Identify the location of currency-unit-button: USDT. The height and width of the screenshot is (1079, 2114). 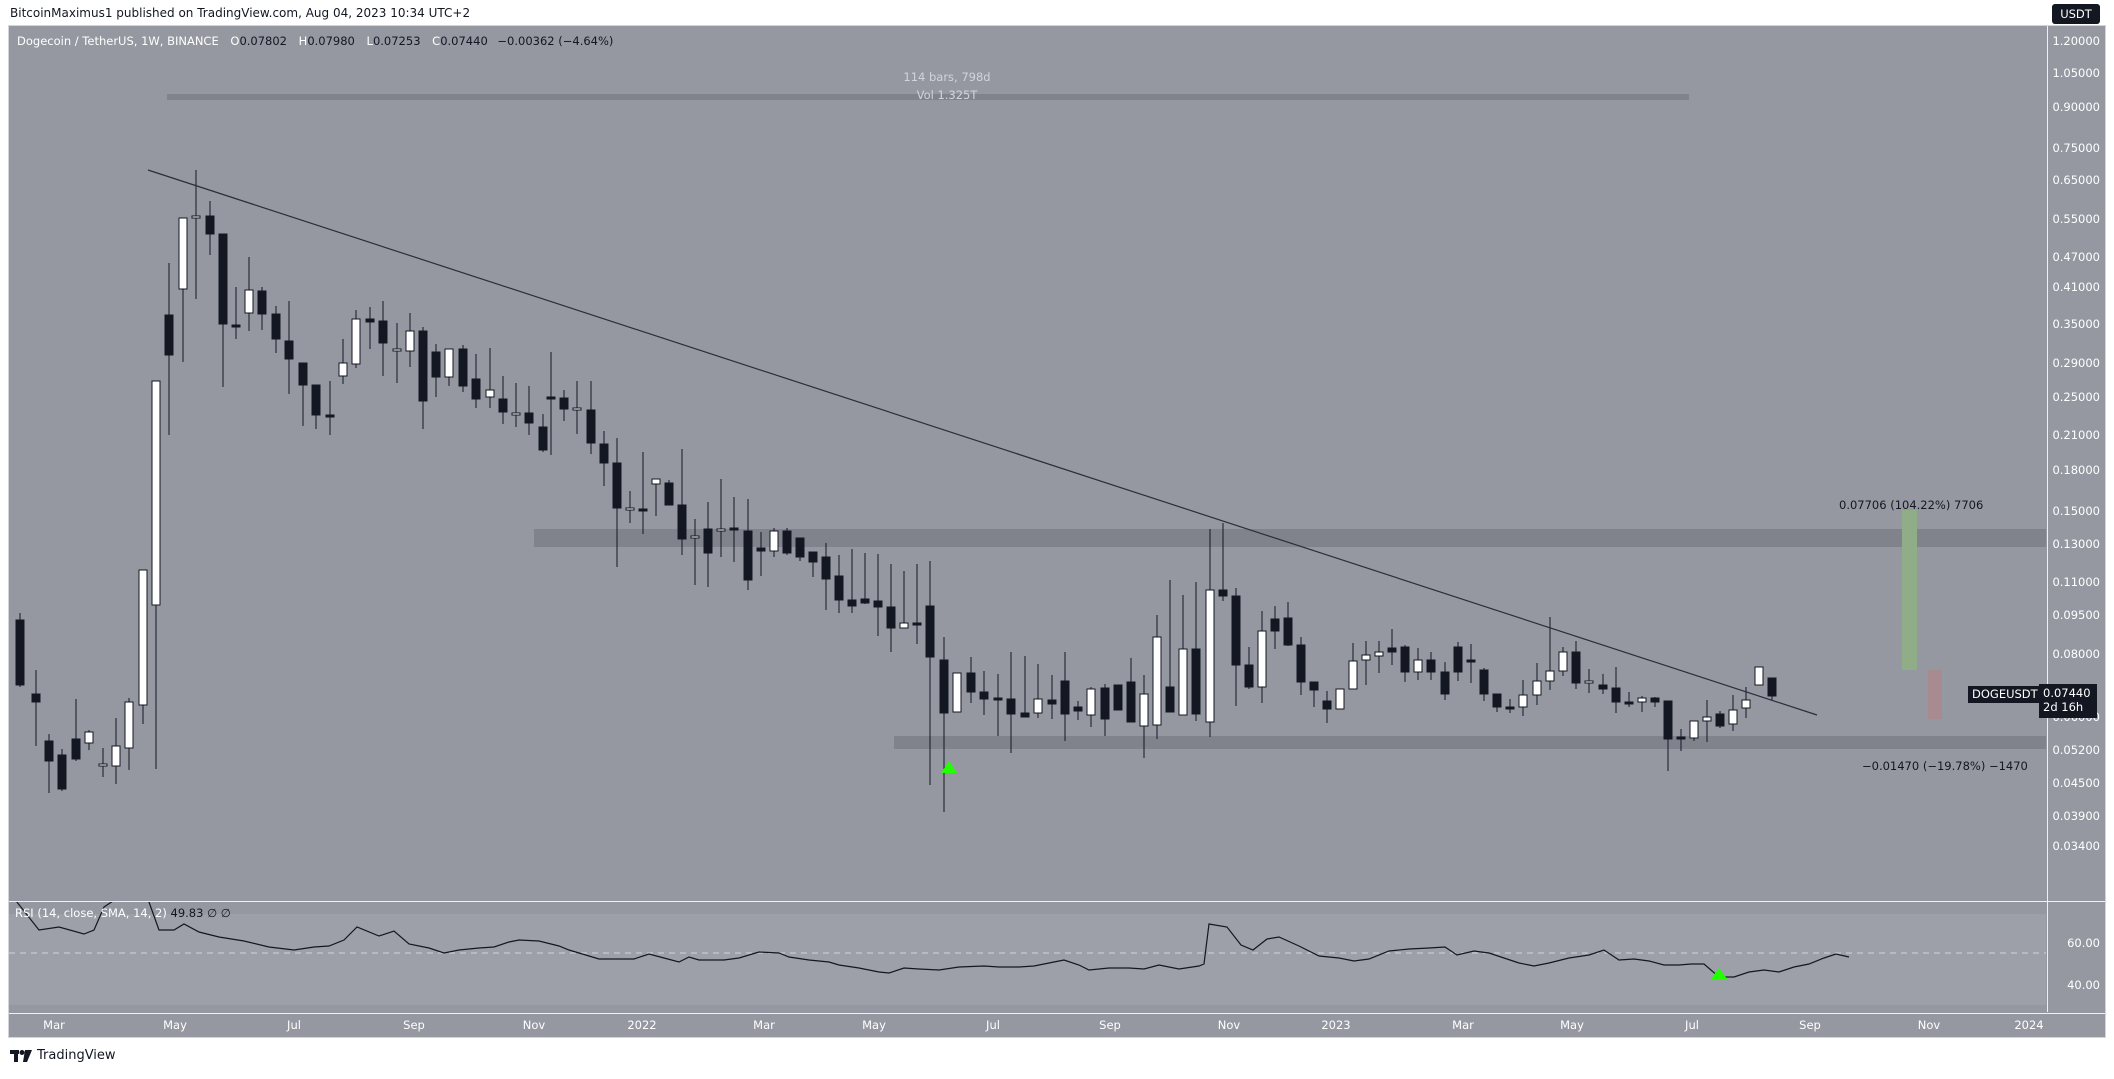
(2076, 14).